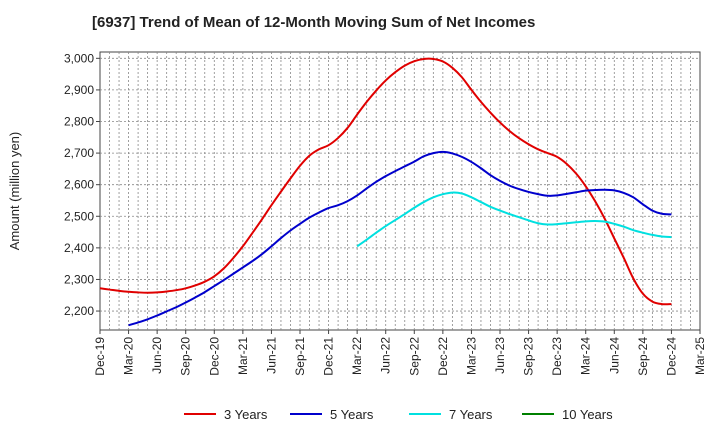 The image size is (720, 440). Describe the element at coordinates (300, 356) in the screenshot. I see `x-tick-label: Sep-21` at that location.